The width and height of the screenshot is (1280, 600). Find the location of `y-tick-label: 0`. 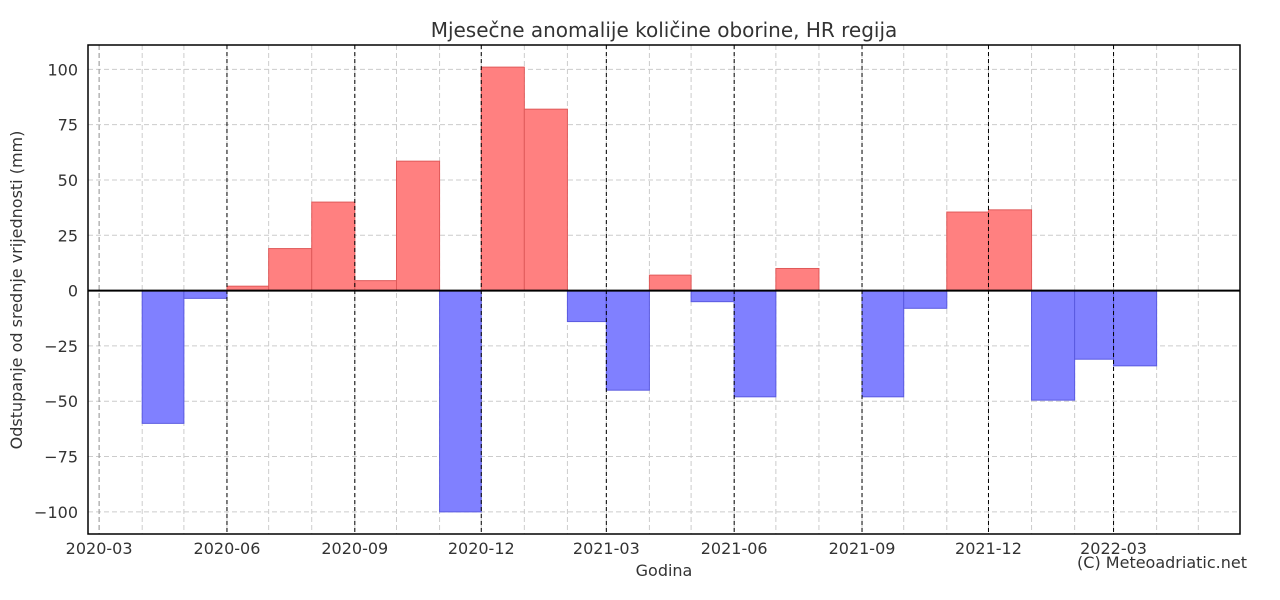

y-tick-label: 0 is located at coordinates (73, 291).